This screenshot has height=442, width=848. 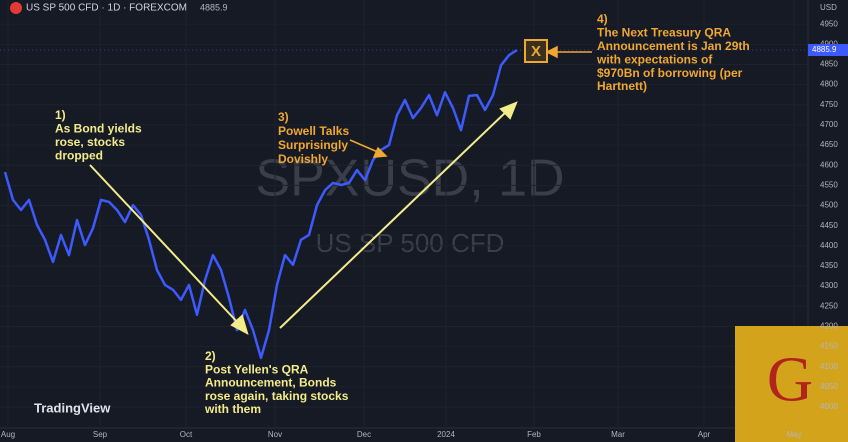 What do you see at coordinates (829, 406) in the screenshot?
I see `y-tick-label: 4000` at bounding box center [829, 406].